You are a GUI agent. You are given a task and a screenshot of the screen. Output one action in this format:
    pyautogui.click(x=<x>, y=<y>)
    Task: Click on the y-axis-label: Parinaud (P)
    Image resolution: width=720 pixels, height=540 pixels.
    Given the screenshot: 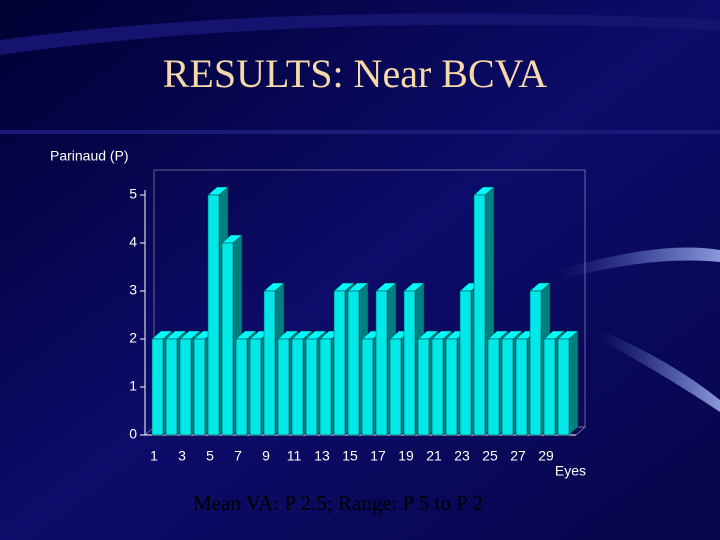 What is the action you would take?
    pyautogui.click(x=89, y=156)
    